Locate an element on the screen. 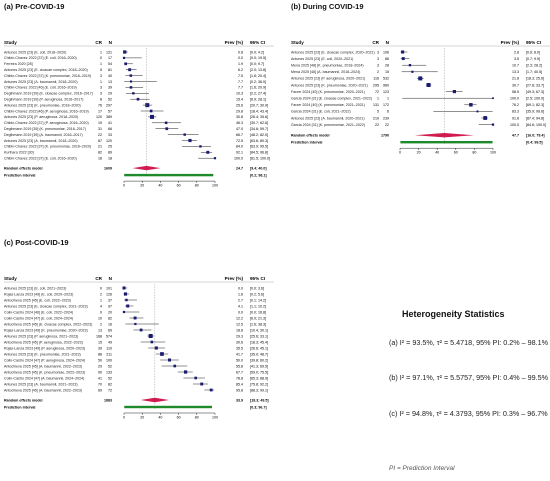 The width and height of the screenshot is (550, 481). study-cr: 82 is located at coordinates (100, 153).